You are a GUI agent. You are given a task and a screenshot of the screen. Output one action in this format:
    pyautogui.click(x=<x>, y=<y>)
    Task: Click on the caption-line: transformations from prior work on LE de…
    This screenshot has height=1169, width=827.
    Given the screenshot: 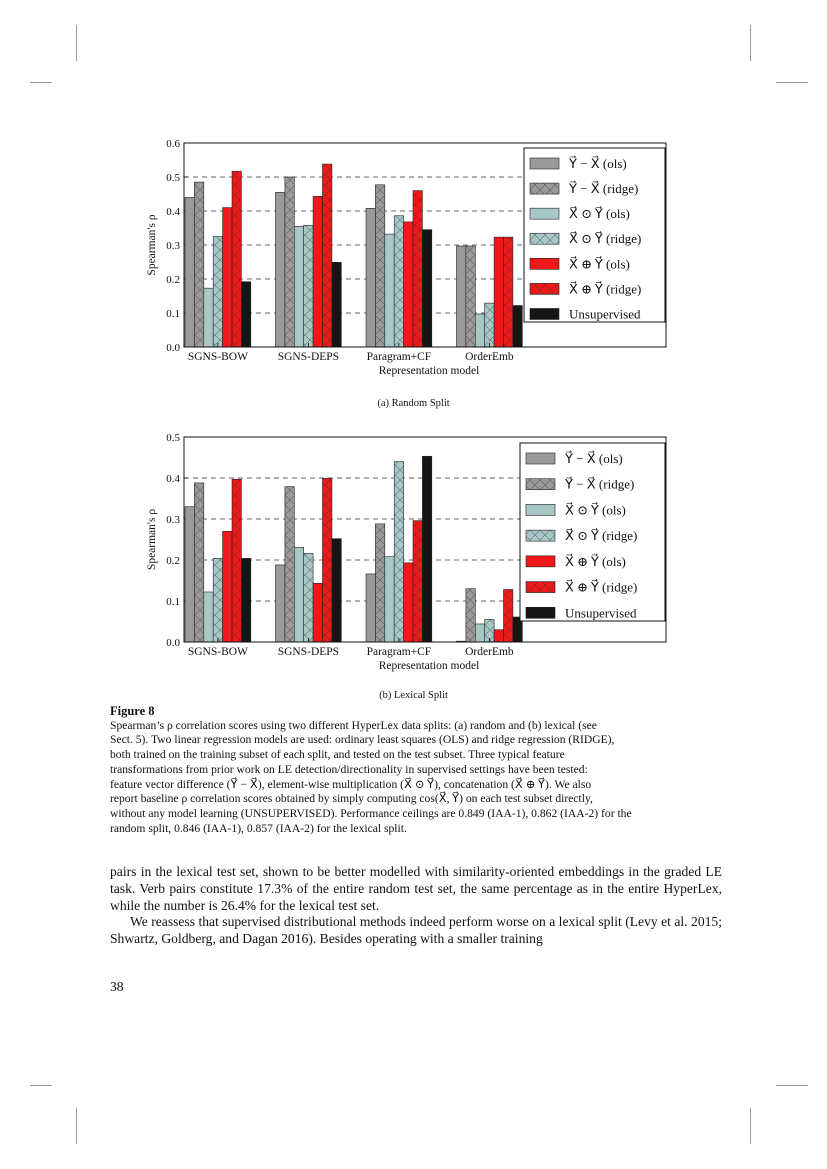 What is the action you would take?
    pyautogui.click(x=349, y=769)
    